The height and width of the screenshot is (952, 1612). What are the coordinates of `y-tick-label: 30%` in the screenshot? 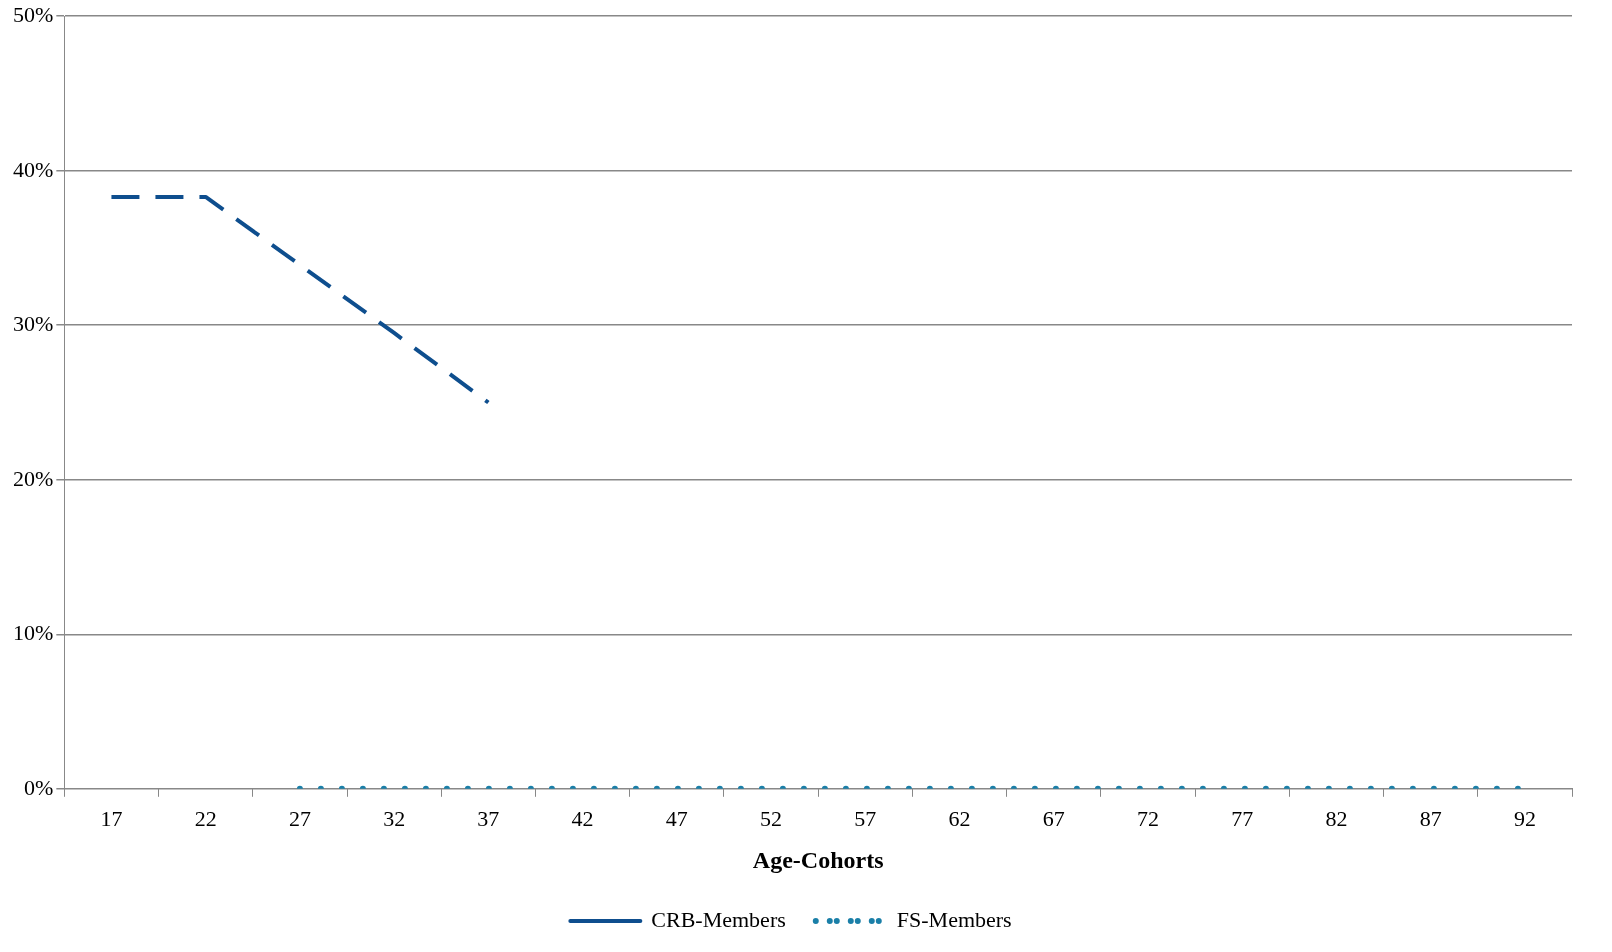 It's located at (33, 324).